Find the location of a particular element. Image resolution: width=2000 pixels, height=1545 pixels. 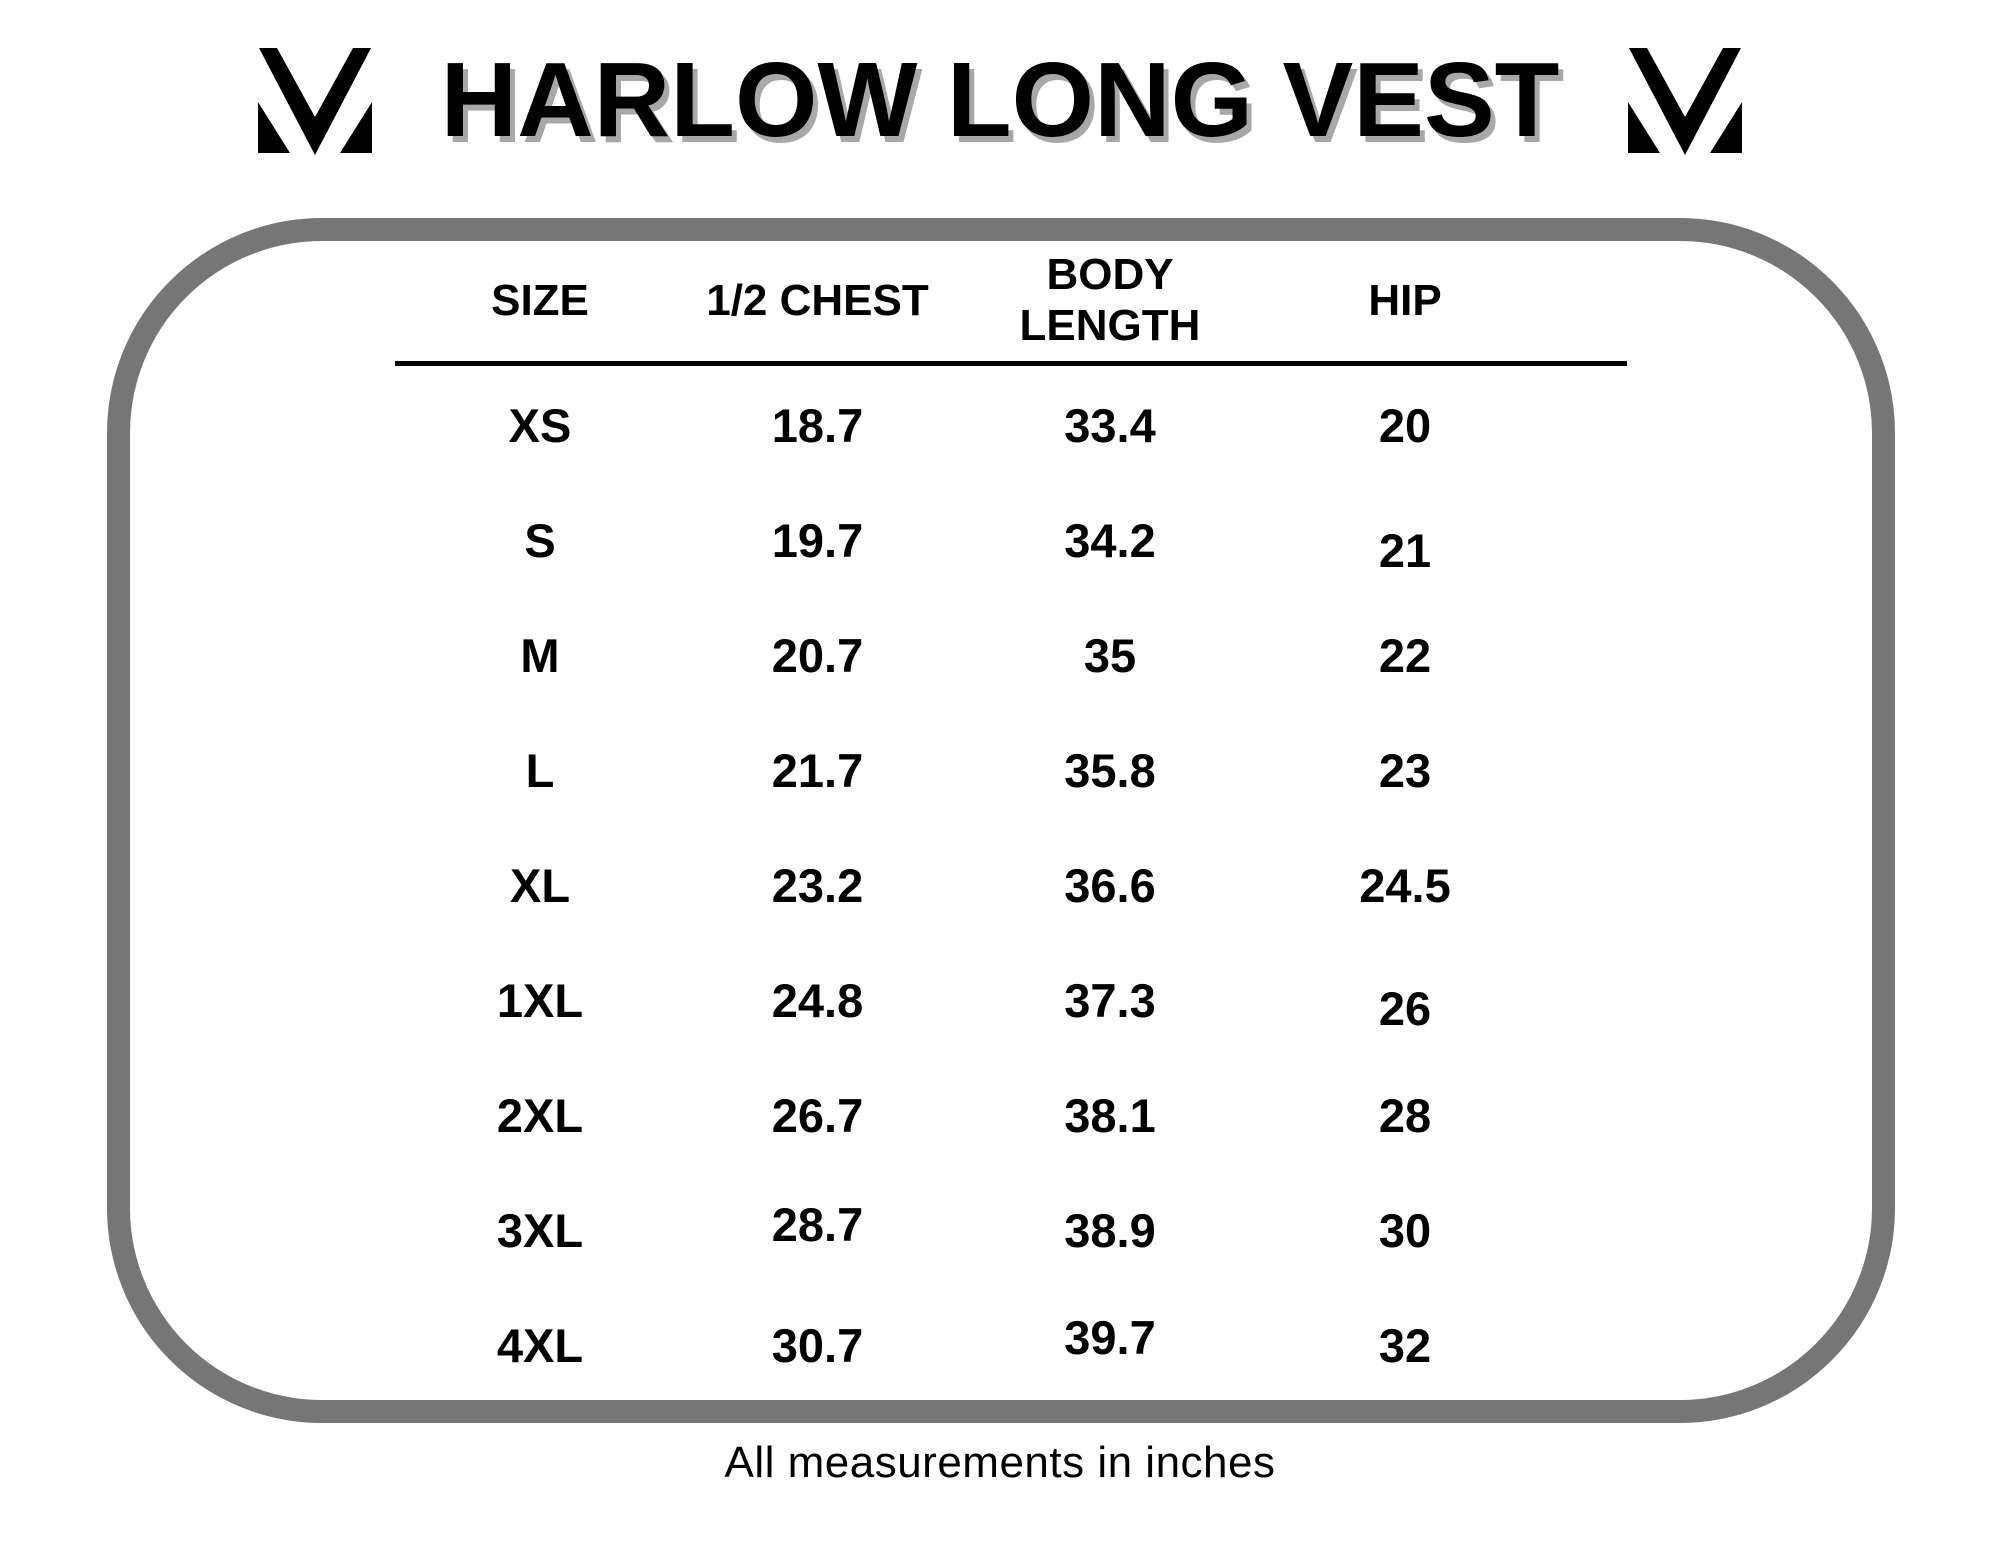

cell-text: XS is located at coordinates (540, 425).